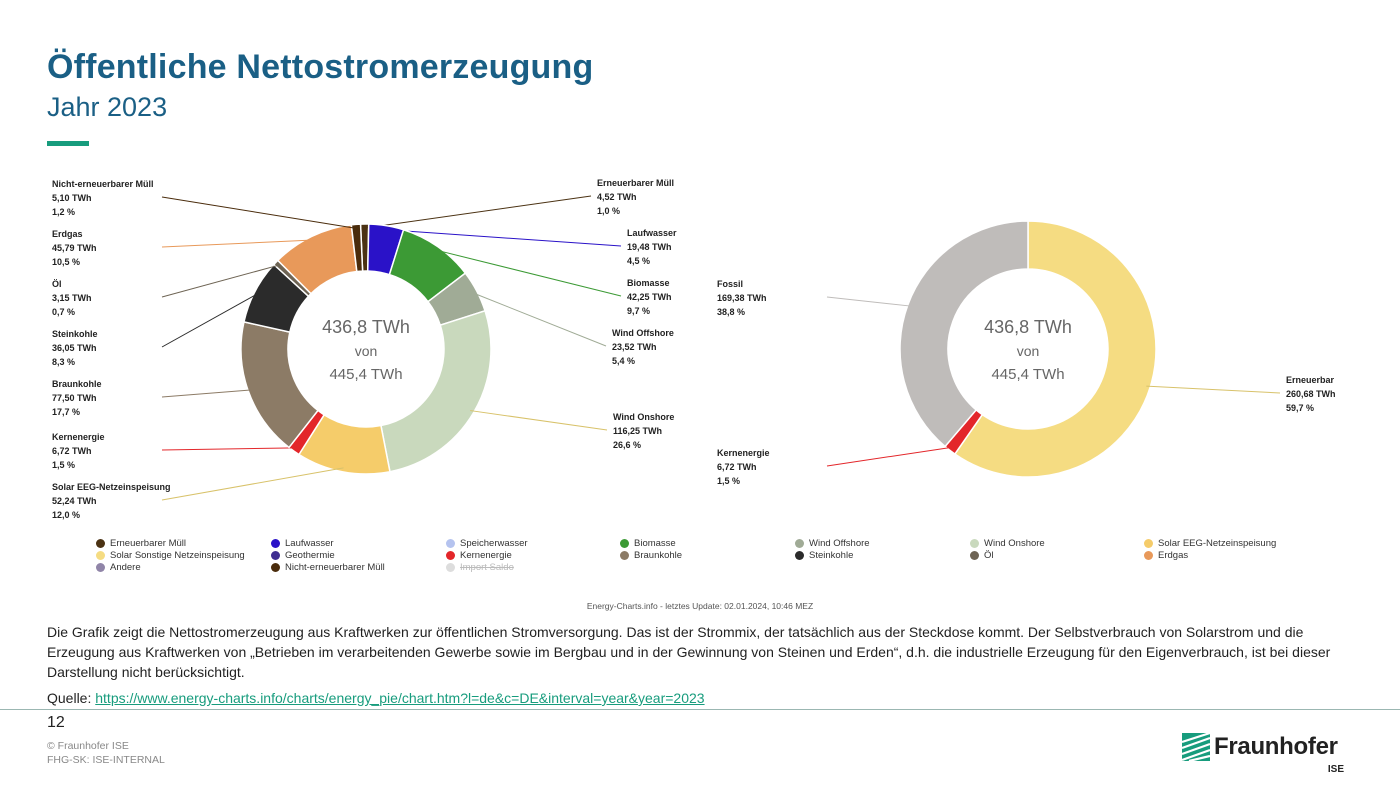  Describe the element at coordinates (320, 67) in the screenshot. I see `slide-title: Öffentliche Nettostromerzeugung` at that location.